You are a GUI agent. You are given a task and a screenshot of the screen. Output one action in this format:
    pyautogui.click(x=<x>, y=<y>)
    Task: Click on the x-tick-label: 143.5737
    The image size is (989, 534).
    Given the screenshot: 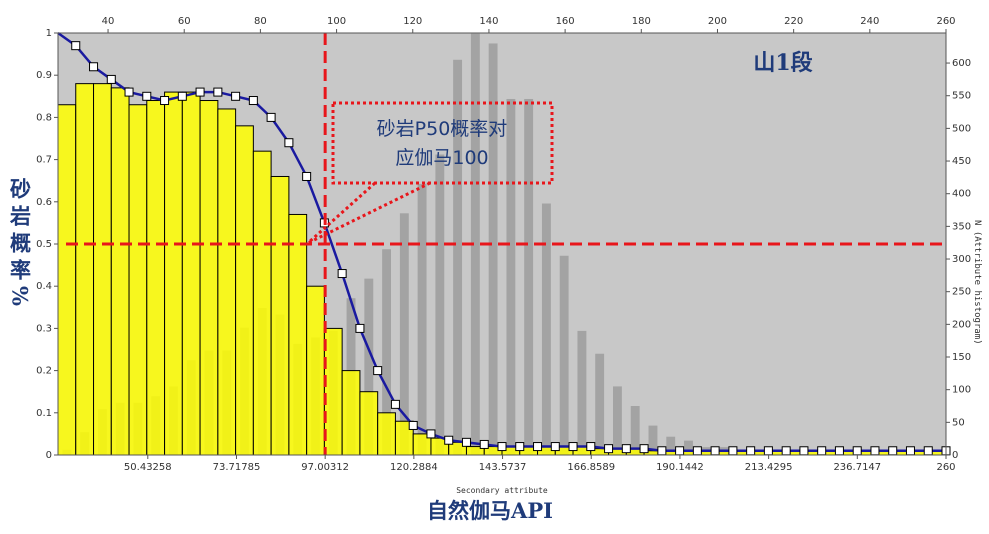 What is the action you would take?
    pyautogui.click(x=503, y=467)
    